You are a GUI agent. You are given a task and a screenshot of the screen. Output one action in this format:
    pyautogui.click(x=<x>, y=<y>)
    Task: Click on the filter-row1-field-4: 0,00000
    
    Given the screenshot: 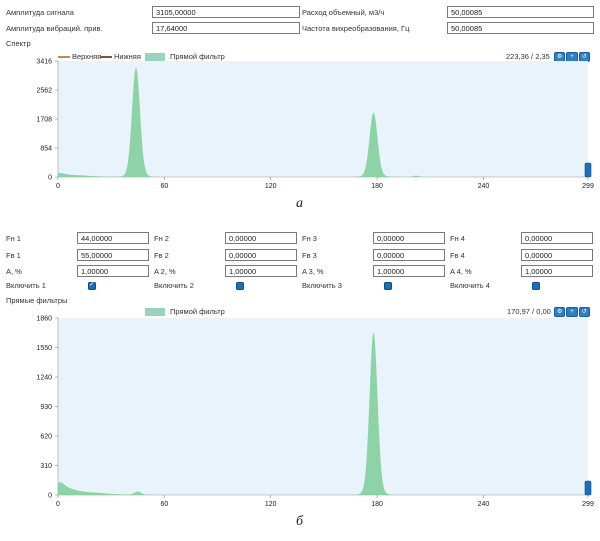 What is the action you would take?
    pyautogui.click(x=557, y=238)
    